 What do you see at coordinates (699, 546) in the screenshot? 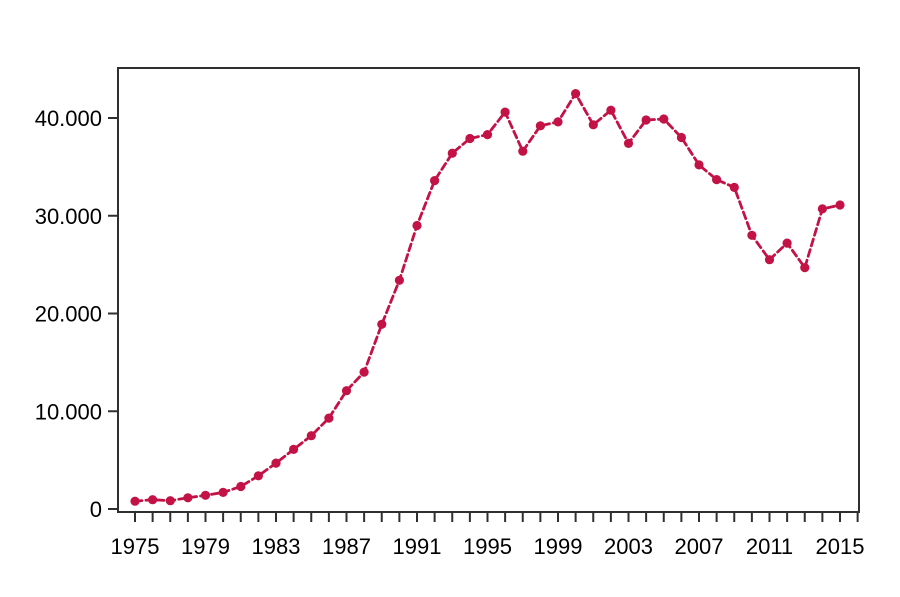
I see `x-tick-label: 2007` at bounding box center [699, 546].